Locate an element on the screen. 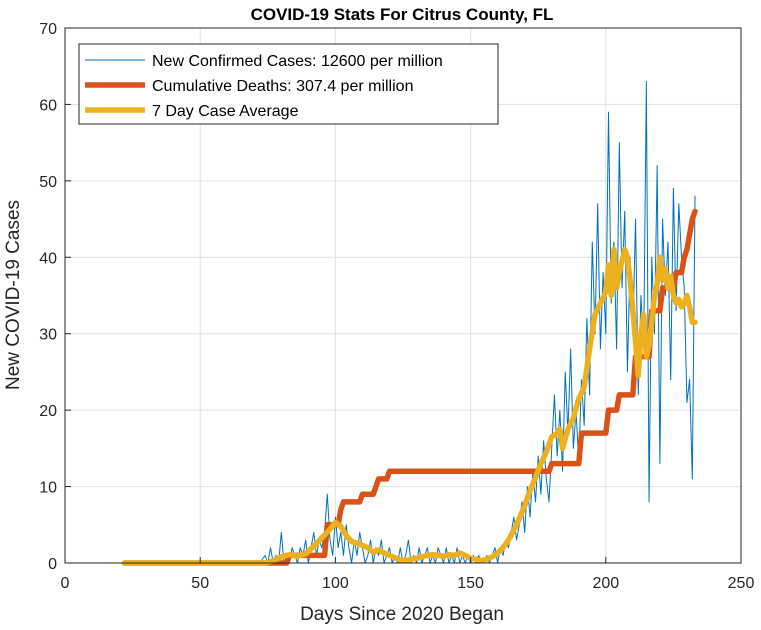  x-tick-label-3: 150 is located at coordinates (470, 583).